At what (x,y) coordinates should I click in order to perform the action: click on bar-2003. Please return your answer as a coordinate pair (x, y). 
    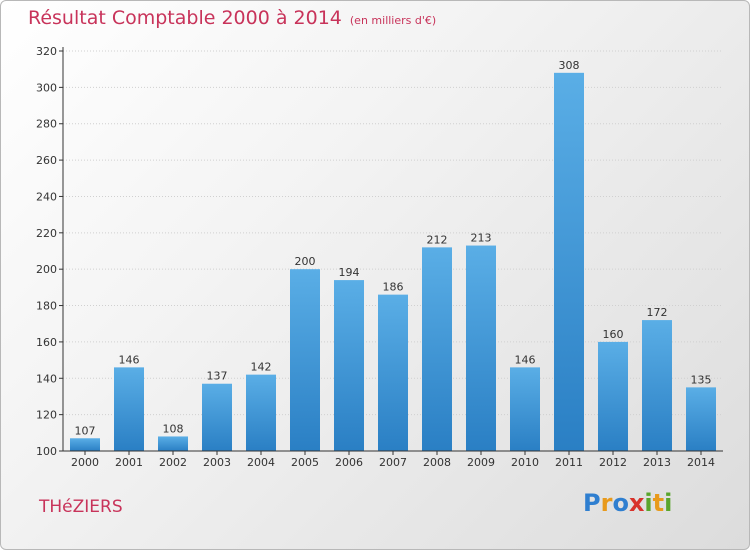
    Looking at the image, I should click on (217, 417).